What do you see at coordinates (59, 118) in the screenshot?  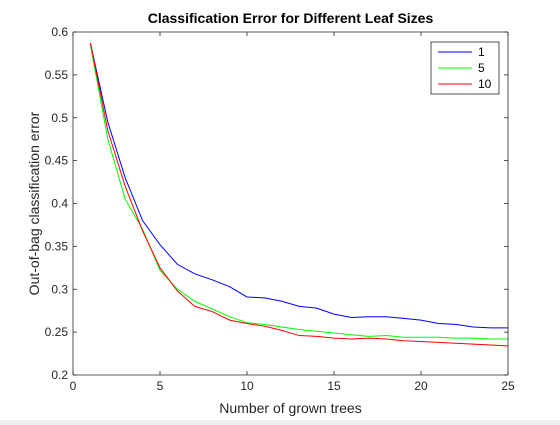 I see `y-tick-label: 0.5` at bounding box center [59, 118].